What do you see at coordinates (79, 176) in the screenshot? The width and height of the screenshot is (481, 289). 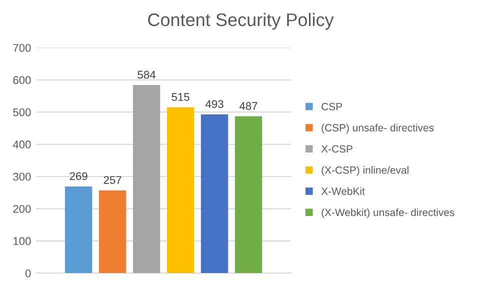 I see `data-label: 269` at bounding box center [79, 176].